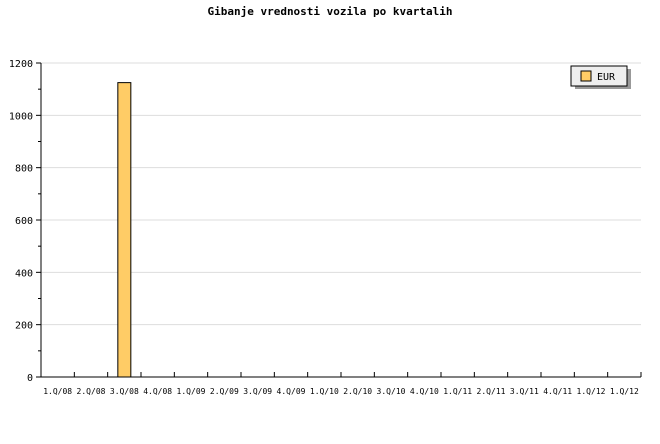 This screenshot has width=660, height=444. What do you see at coordinates (157, 391) in the screenshot?
I see `x-tick-label: 4.Q/08` at bounding box center [157, 391].